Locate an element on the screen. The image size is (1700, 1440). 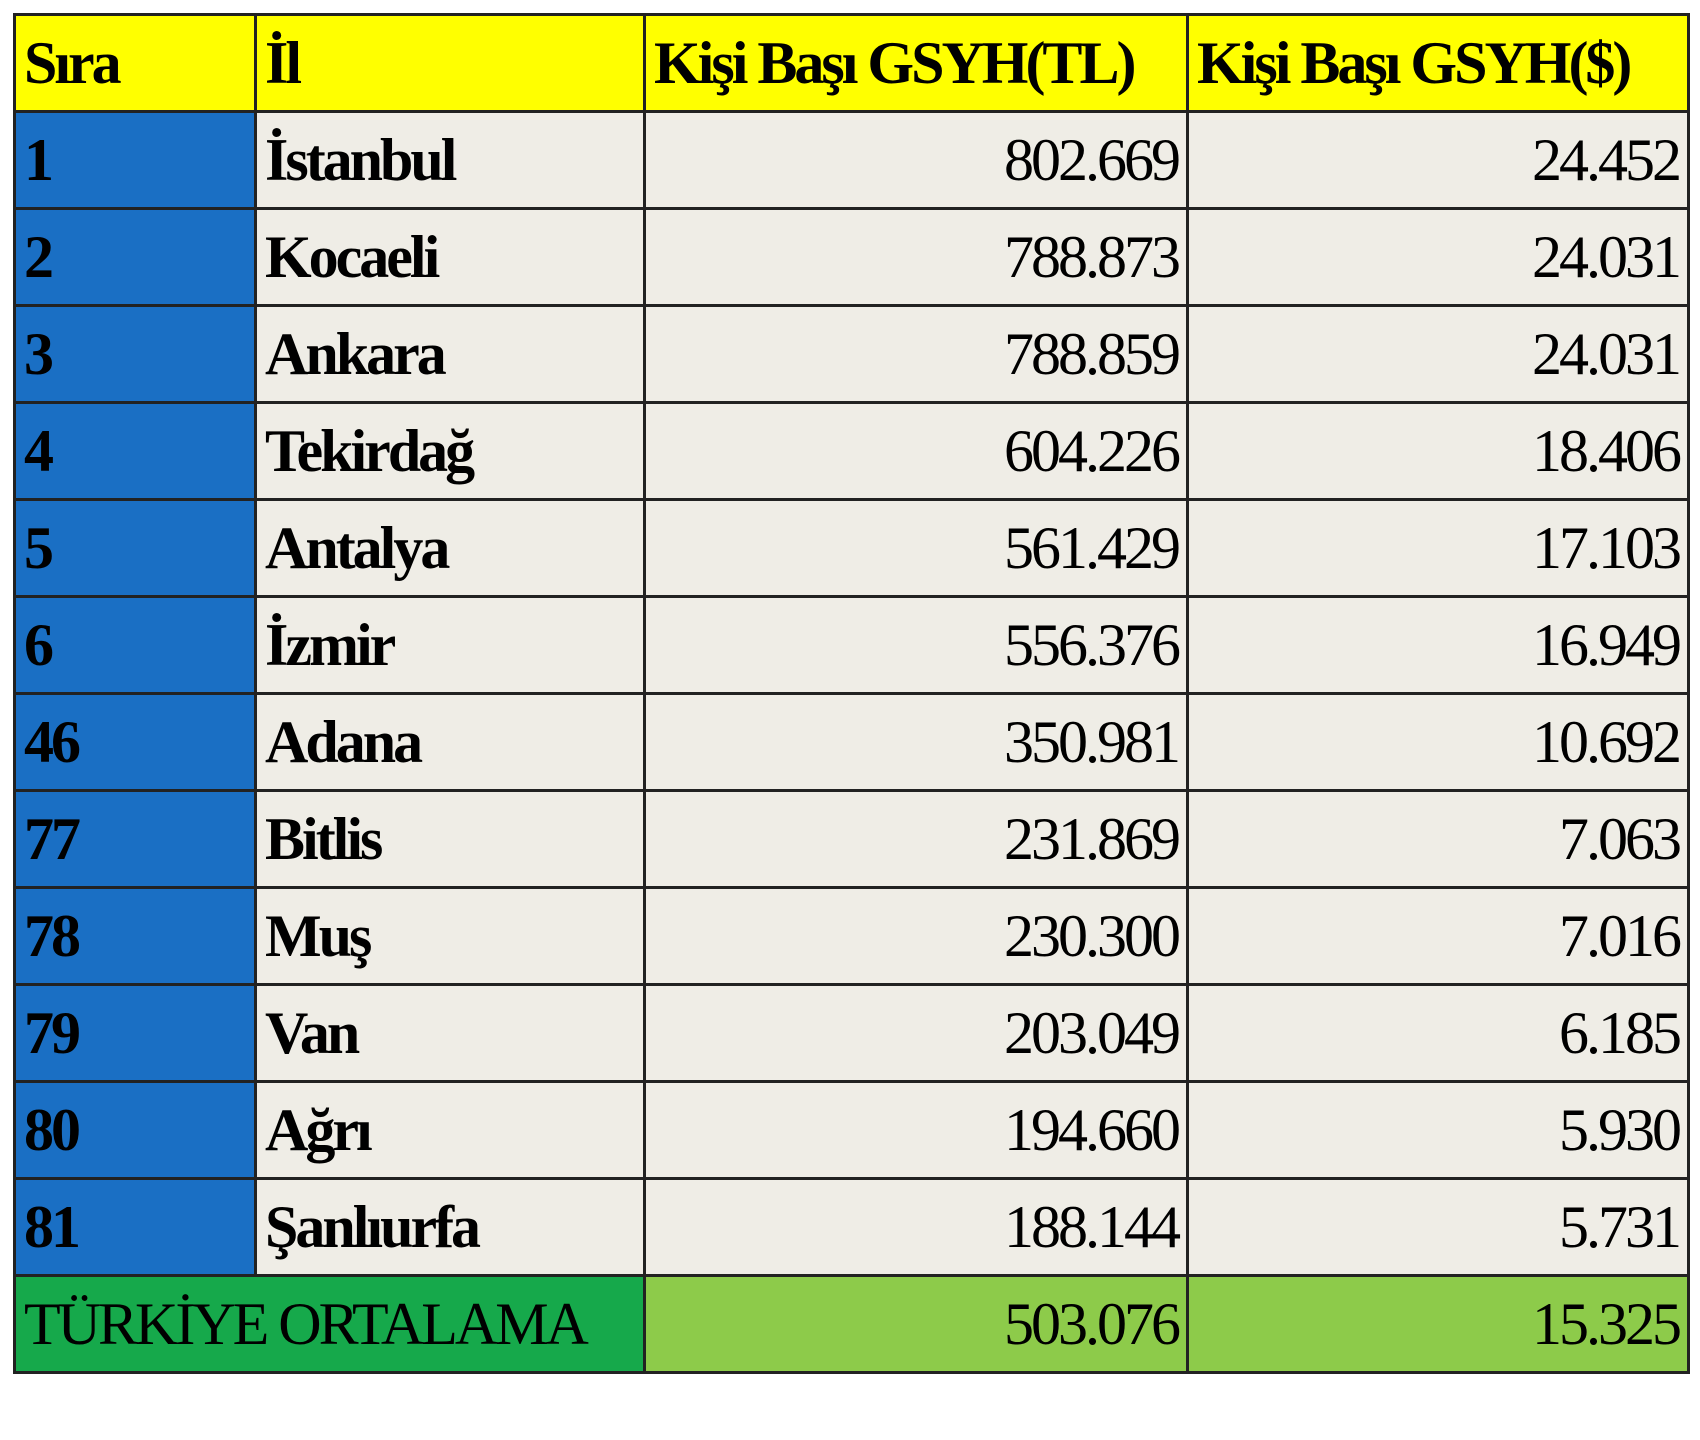
header-cell: İl is located at coordinates (450, 63).